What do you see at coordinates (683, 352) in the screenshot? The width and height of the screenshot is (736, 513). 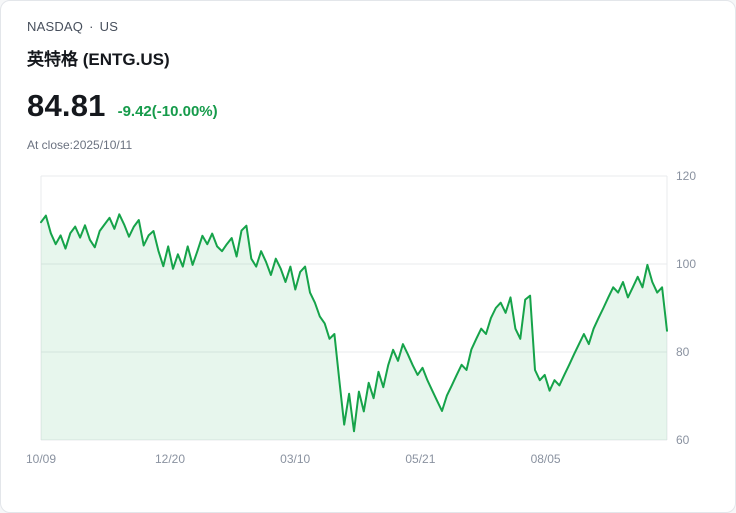 I see `svg-text: 80` at bounding box center [683, 352].